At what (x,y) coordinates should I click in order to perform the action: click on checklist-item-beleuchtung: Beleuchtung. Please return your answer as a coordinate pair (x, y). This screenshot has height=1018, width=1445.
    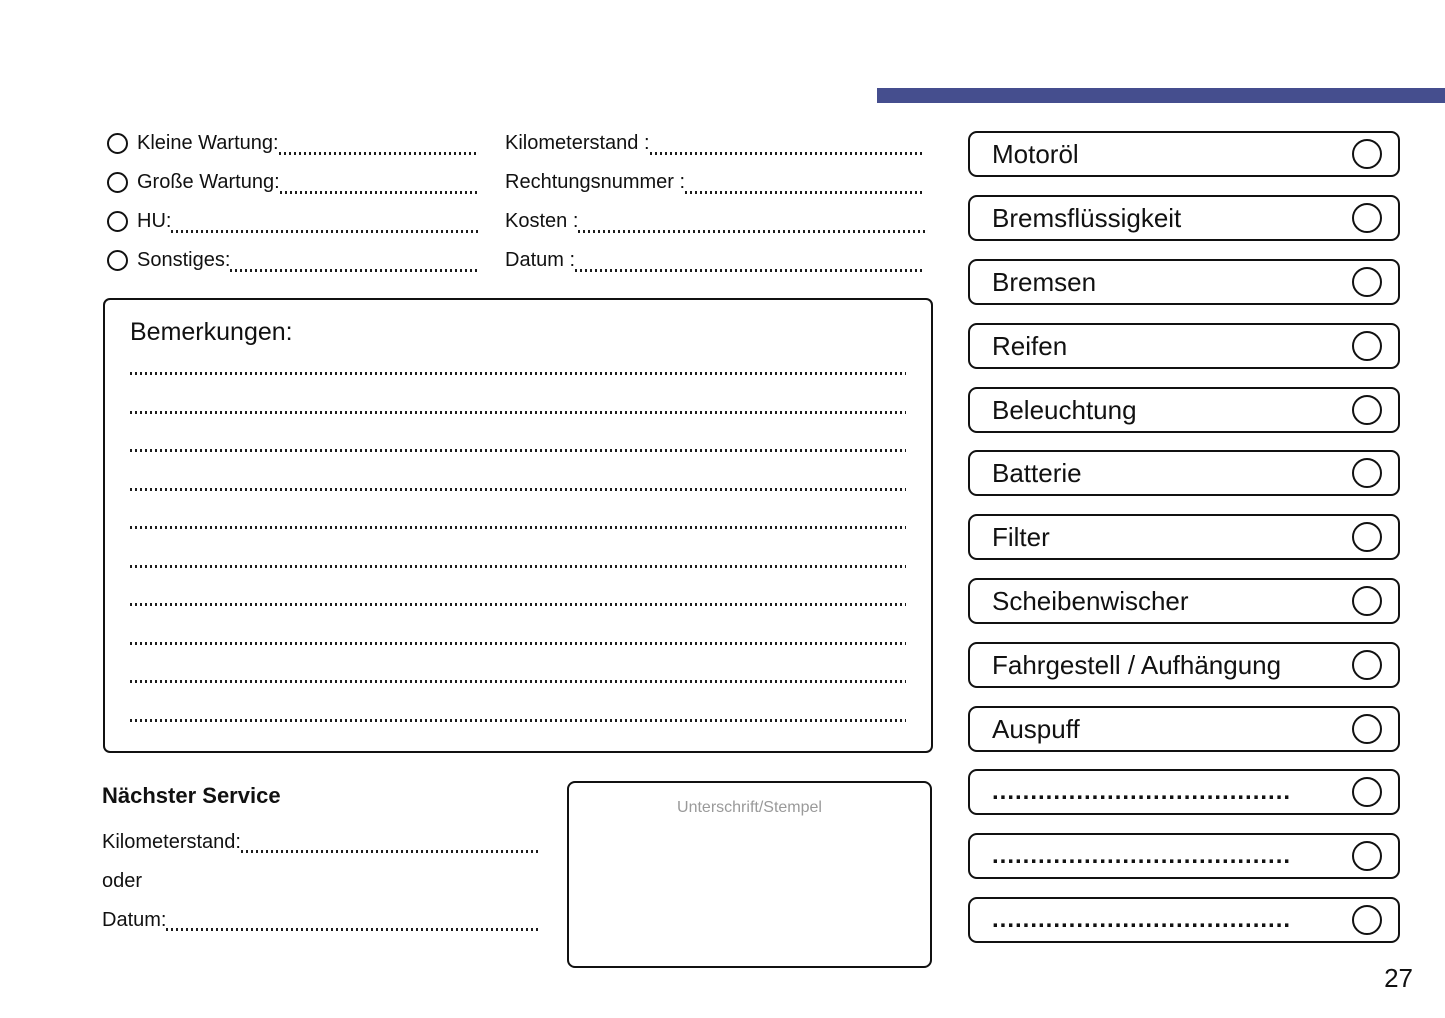
    Looking at the image, I should click on (1184, 410).